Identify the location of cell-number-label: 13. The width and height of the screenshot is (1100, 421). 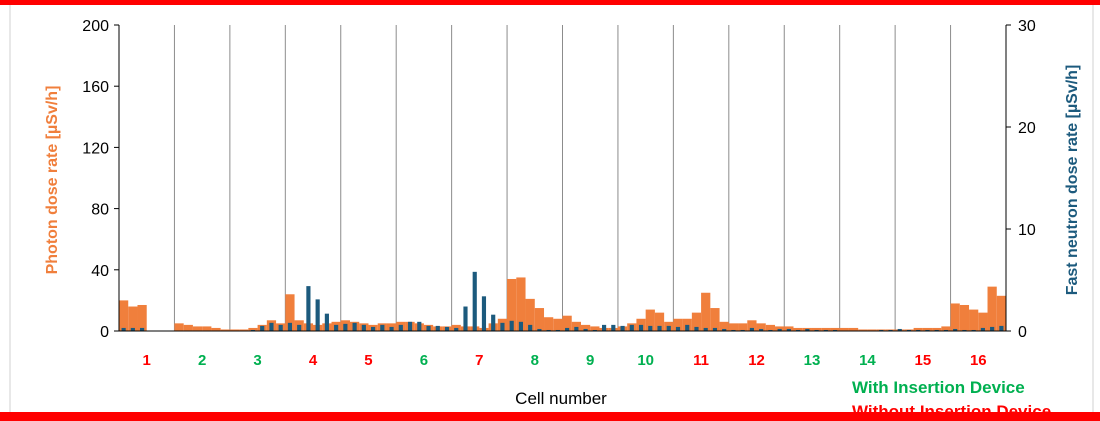
(812, 360).